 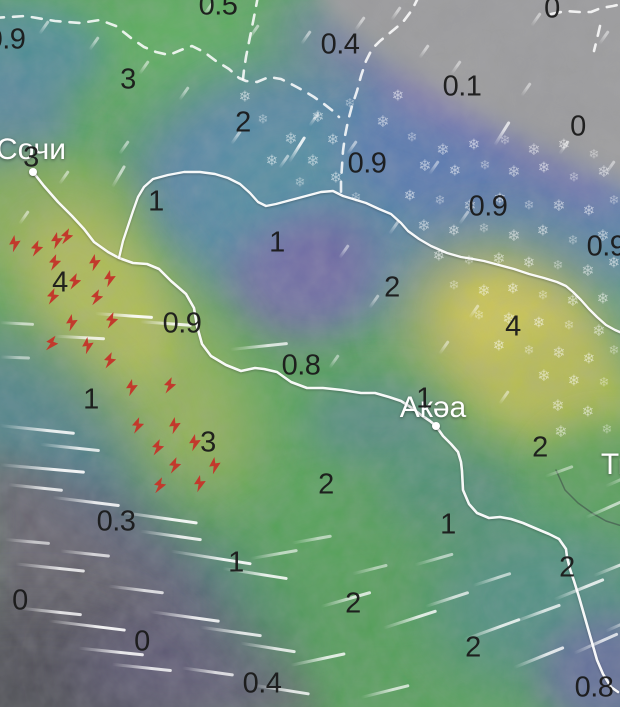 What do you see at coordinates (33, 149) in the screenshot?
I see `city-label: Сочи` at bounding box center [33, 149].